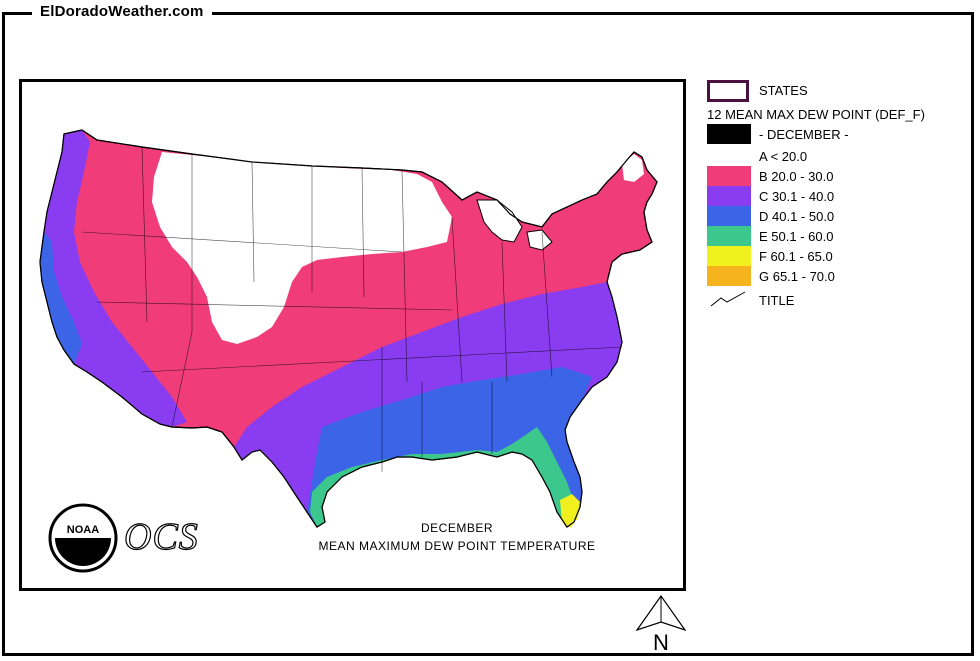 This screenshot has width=980, height=661. I want to click on legend-class-label: D 40.1 - 50.0, so click(797, 216).